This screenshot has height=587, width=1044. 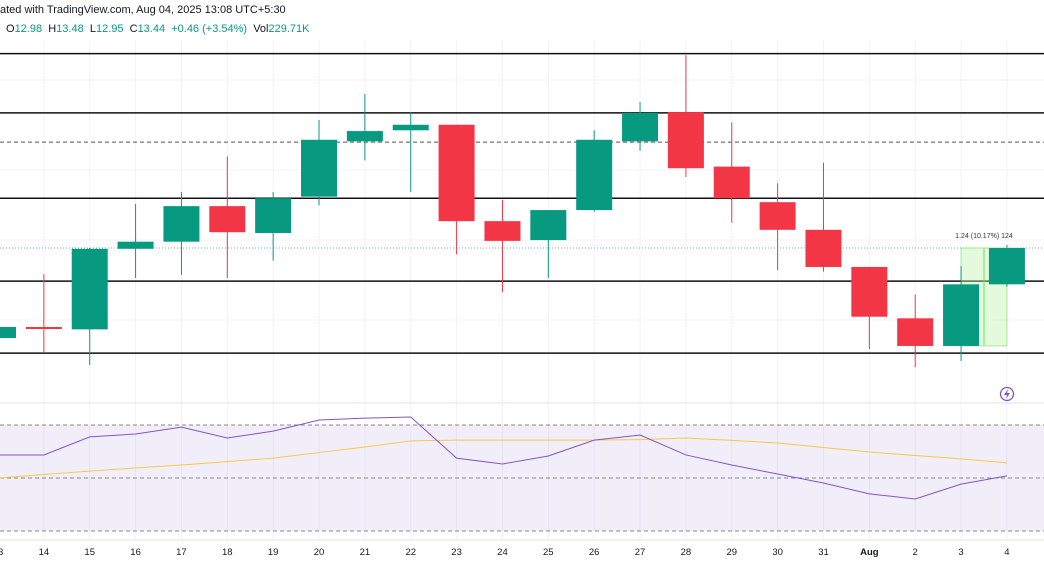 I want to click on lightning-icon-circle, so click(x=1007, y=394).